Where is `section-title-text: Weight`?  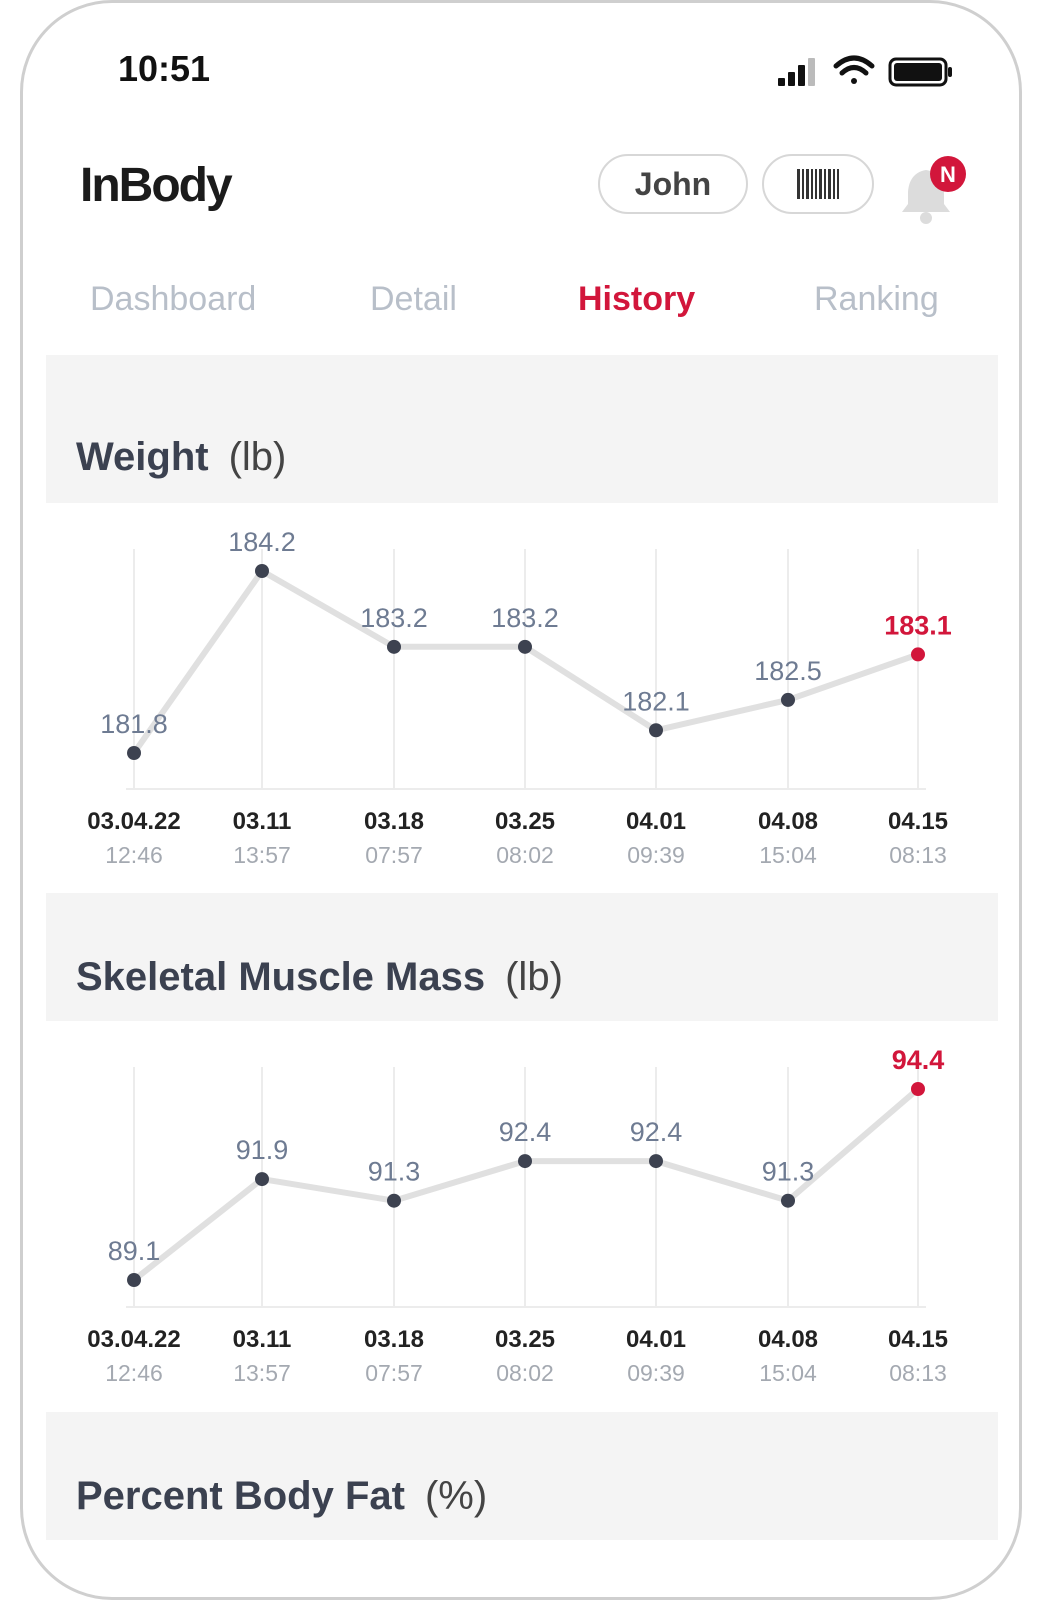 section-title-text: Weight is located at coordinates (142, 457).